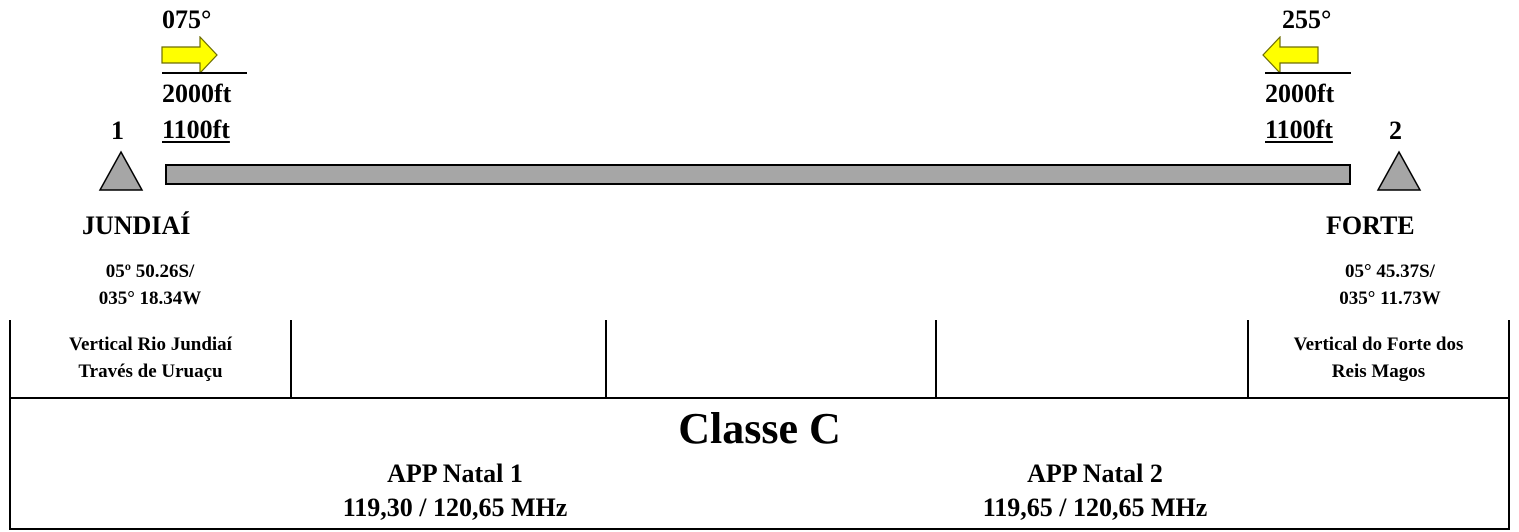 The image size is (1519, 532). What do you see at coordinates (204, 73) in the screenshot?
I see `left-altitude-upper-line` at bounding box center [204, 73].